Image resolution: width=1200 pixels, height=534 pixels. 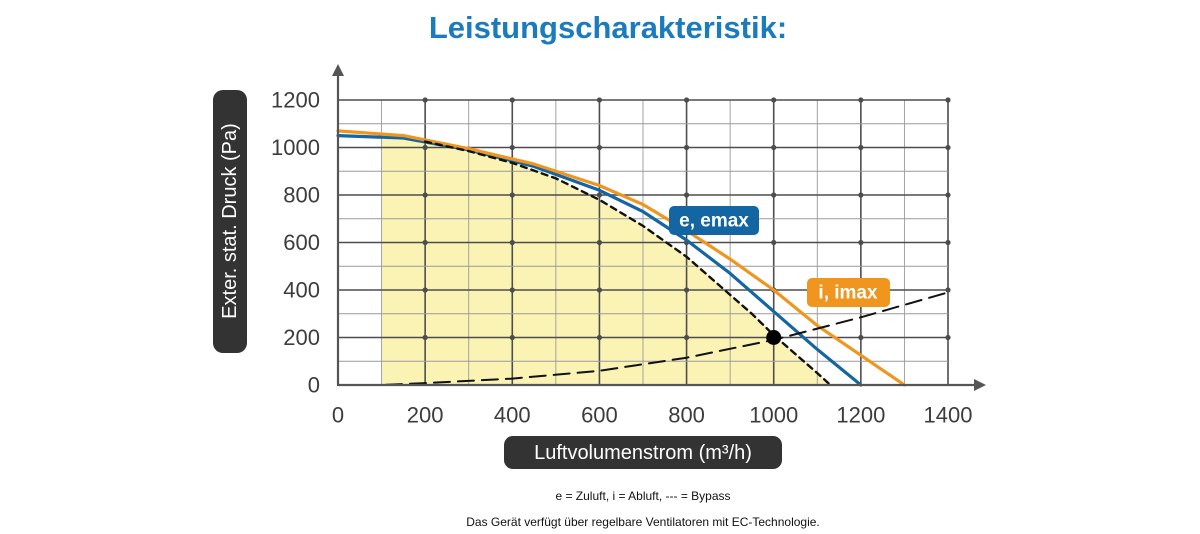 I want to click on x-tick-label: 1400, so click(x=948, y=415).